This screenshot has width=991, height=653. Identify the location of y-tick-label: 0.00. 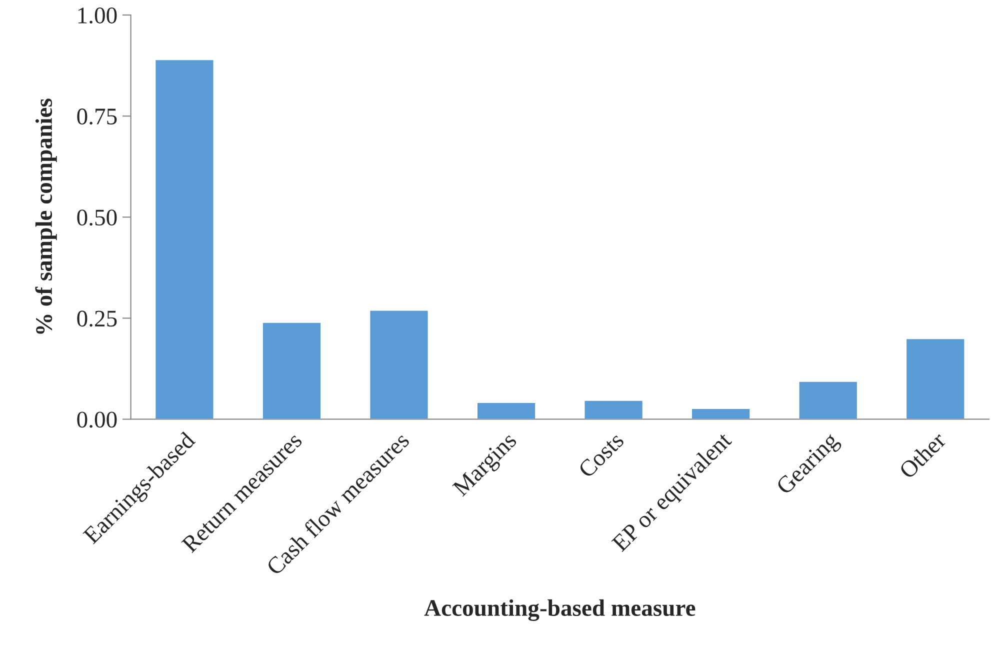
(97, 420).